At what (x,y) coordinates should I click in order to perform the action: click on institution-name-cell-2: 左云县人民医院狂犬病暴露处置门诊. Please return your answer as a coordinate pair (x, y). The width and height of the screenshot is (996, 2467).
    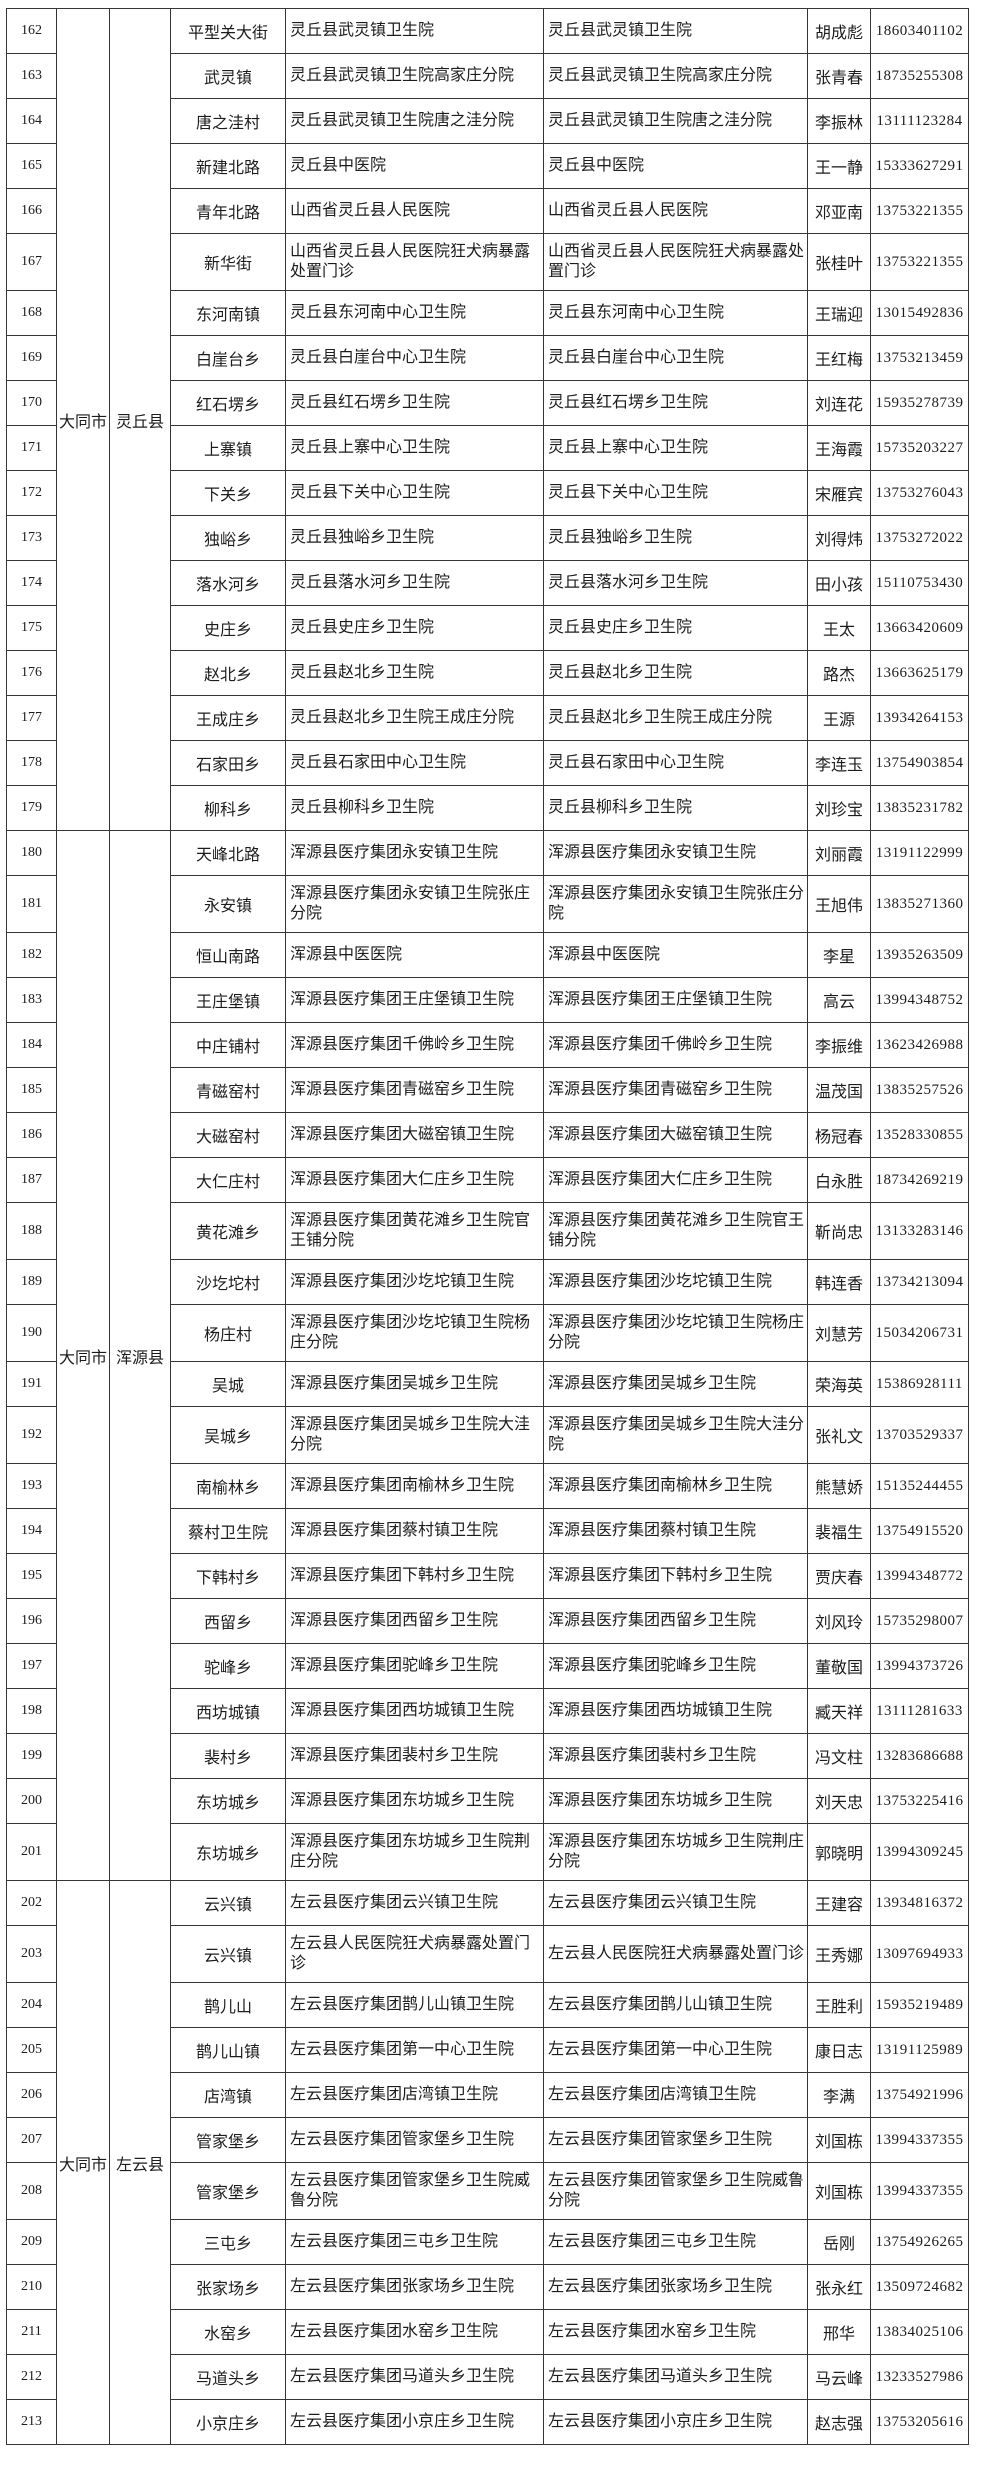
    Looking at the image, I should click on (675, 1954).